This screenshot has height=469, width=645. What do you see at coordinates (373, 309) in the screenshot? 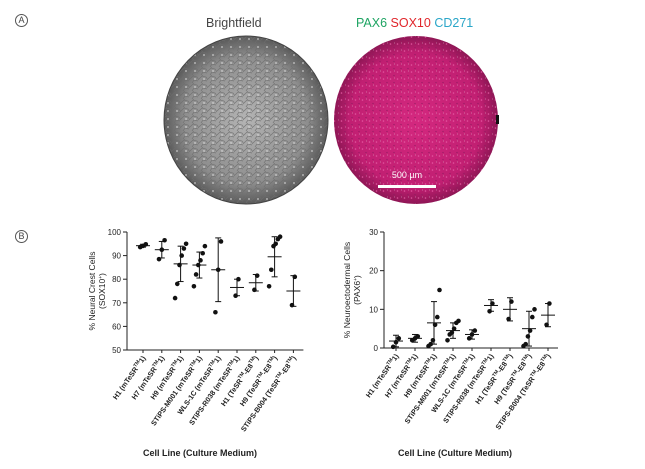
I see `y-tick-label: 10` at bounding box center [373, 309].